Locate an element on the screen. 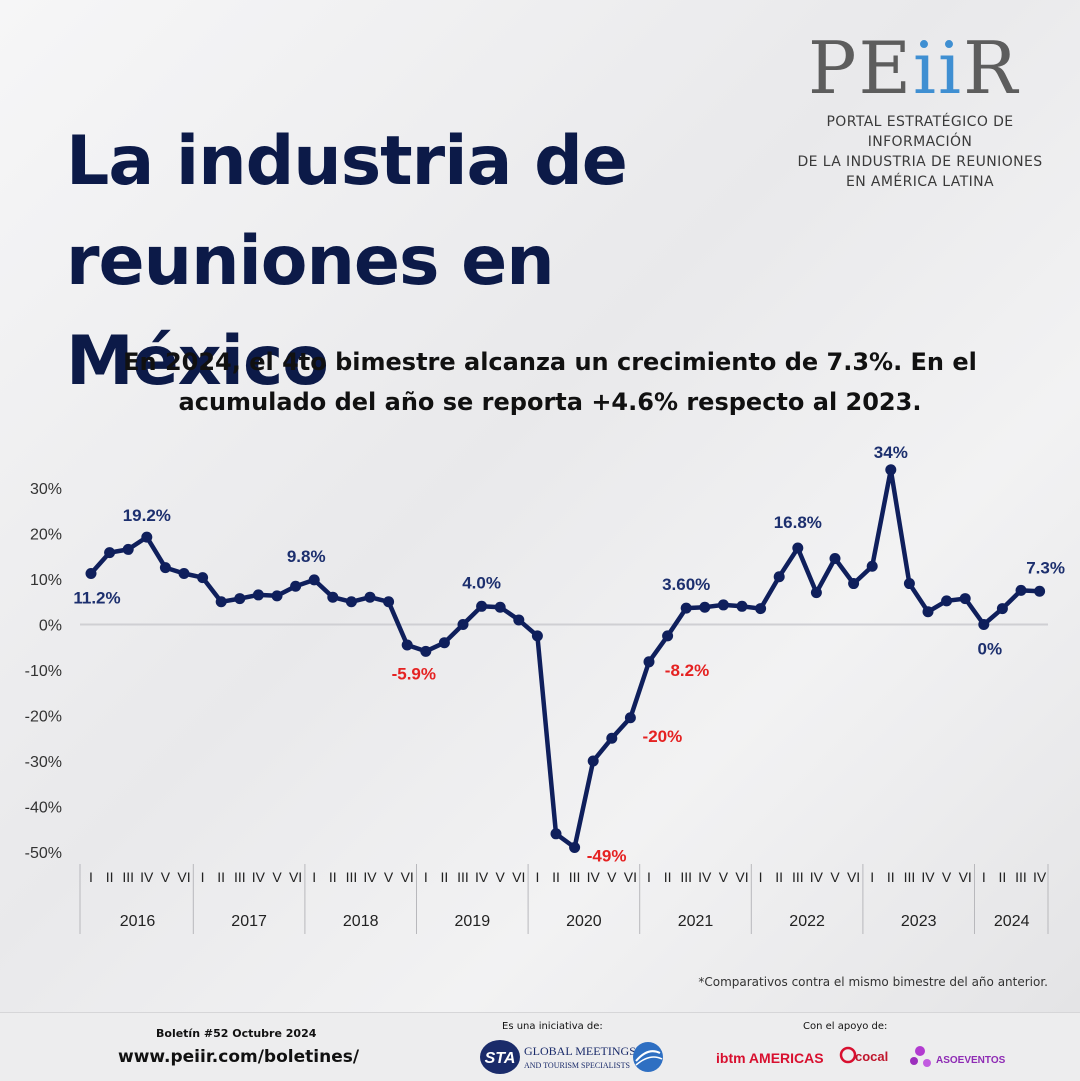  asoeventos-logo: ASOEVENTOS is located at coordinates (971, 1060).